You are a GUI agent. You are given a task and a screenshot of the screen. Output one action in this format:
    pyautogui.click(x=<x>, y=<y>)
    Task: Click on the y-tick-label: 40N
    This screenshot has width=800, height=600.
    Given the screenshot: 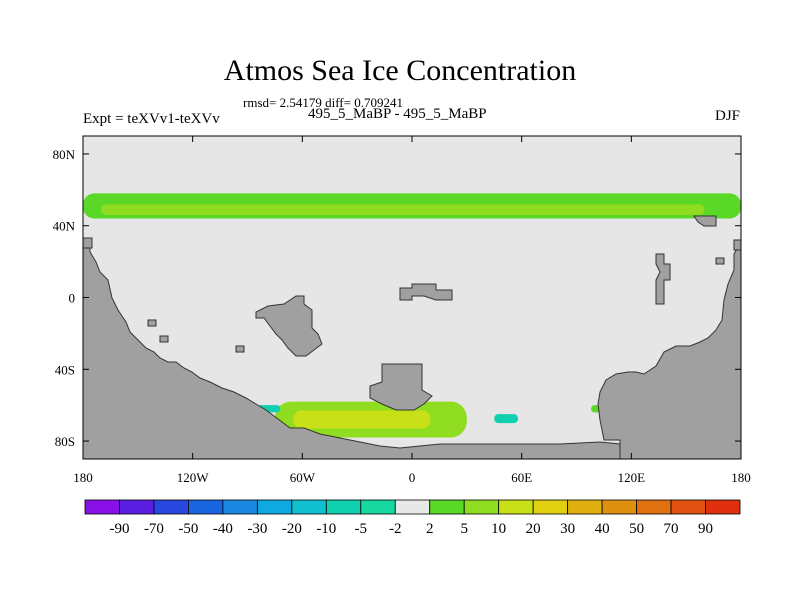 What is the action you would take?
    pyautogui.click(x=64, y=226)
    